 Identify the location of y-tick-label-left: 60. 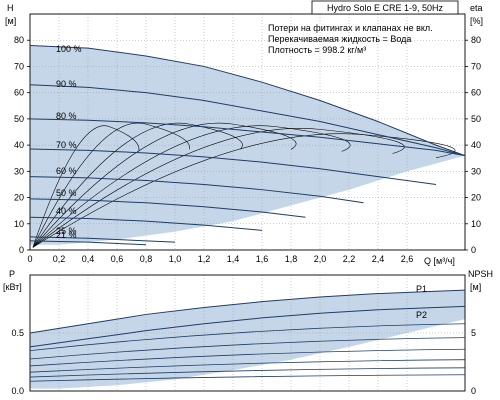
(19, 93).